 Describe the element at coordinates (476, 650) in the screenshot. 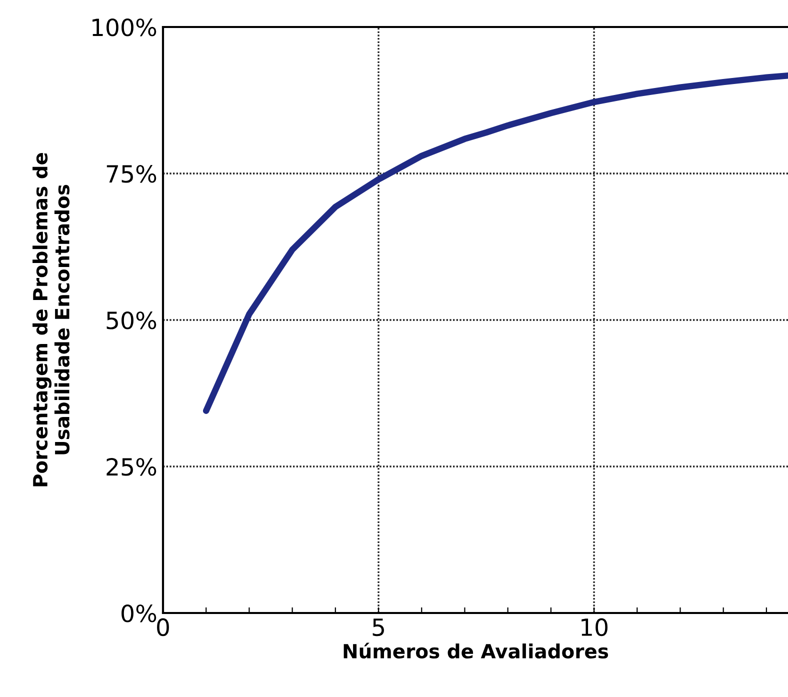

I see `x-axis-title: Números de Avaliadores` at that location.